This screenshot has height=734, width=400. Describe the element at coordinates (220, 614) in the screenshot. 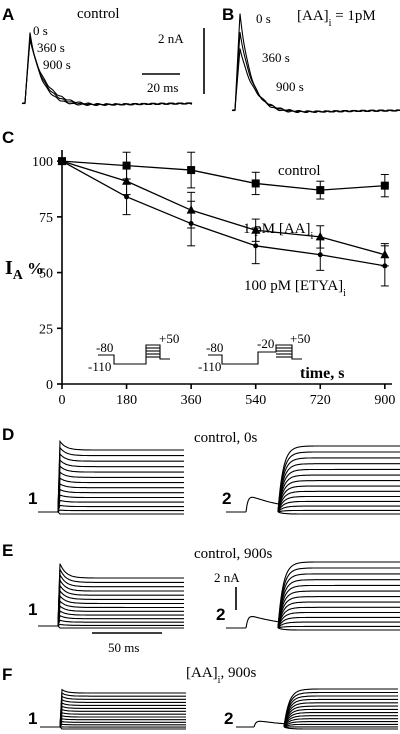

I see `panel-e-right-number: 2` at that location.